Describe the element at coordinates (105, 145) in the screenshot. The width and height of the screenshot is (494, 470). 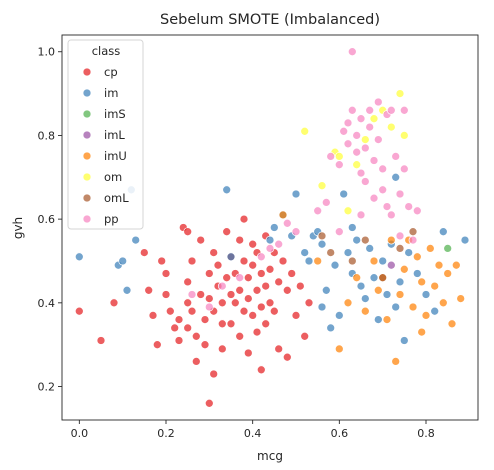
I see `legend-items: cp im imS imL imU om omL pp` at that location.